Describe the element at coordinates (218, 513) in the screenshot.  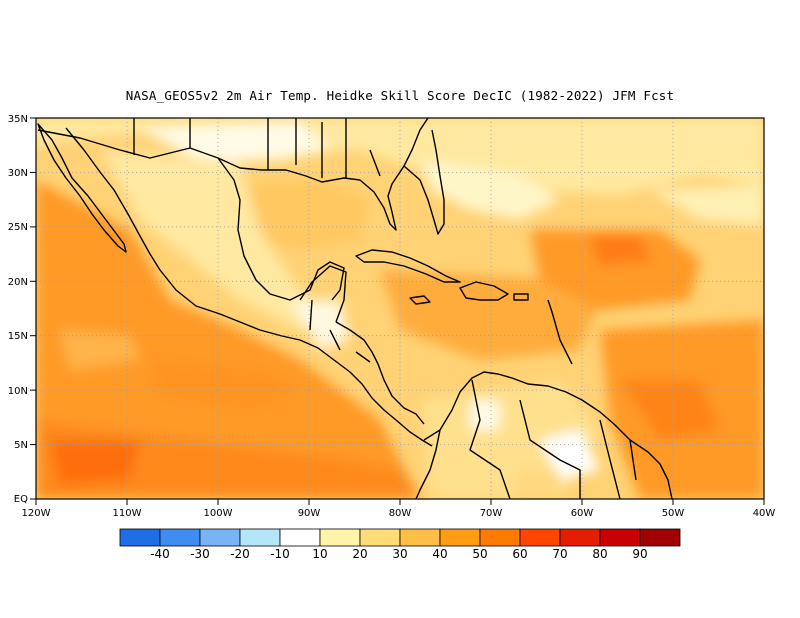
I see `lon-tick-label: 100W` at that location.